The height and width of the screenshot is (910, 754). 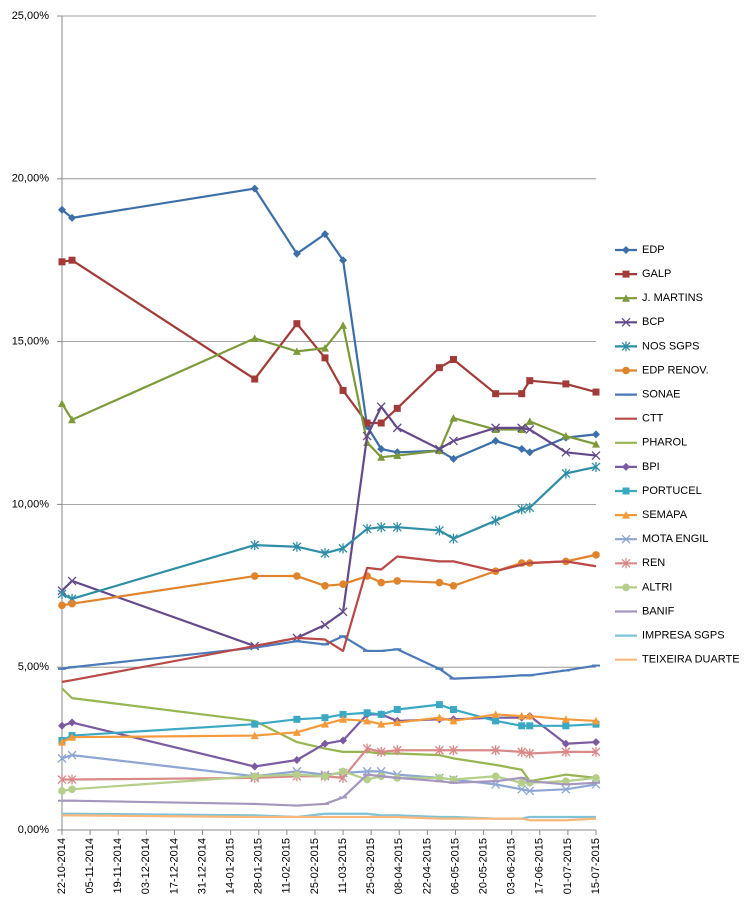 I want to click on x-tick-label: 19-11-2014, so click(x=118, y=865).